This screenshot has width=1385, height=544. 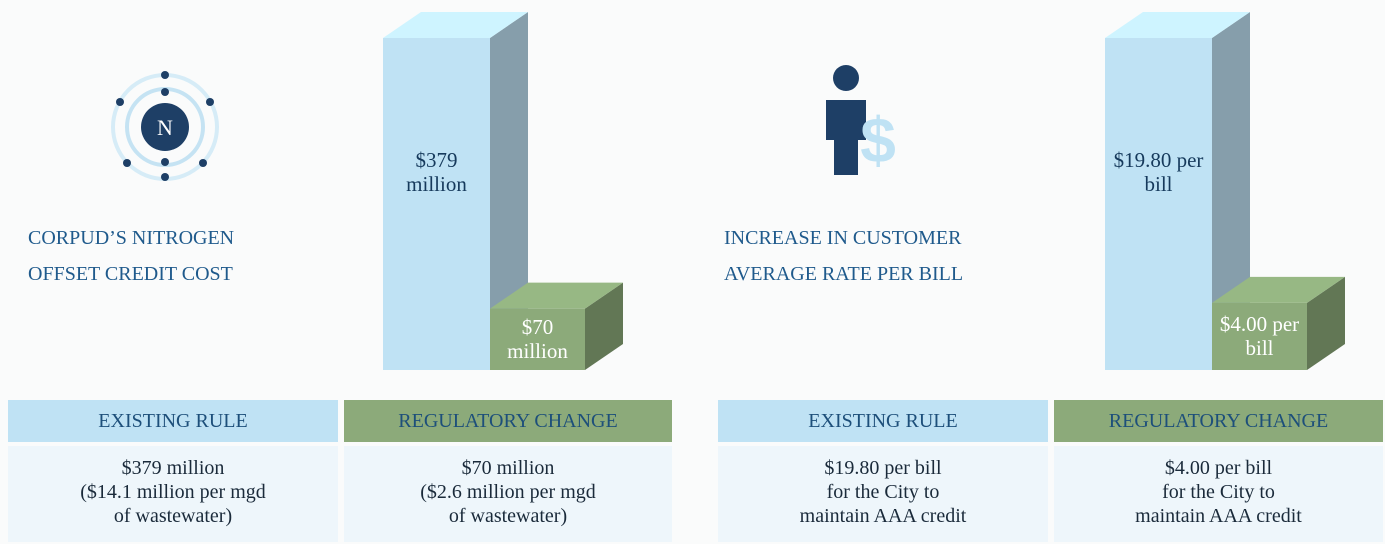 I want to click on note-line: ($14.1 million per mgd, so click(x=173, y=492).